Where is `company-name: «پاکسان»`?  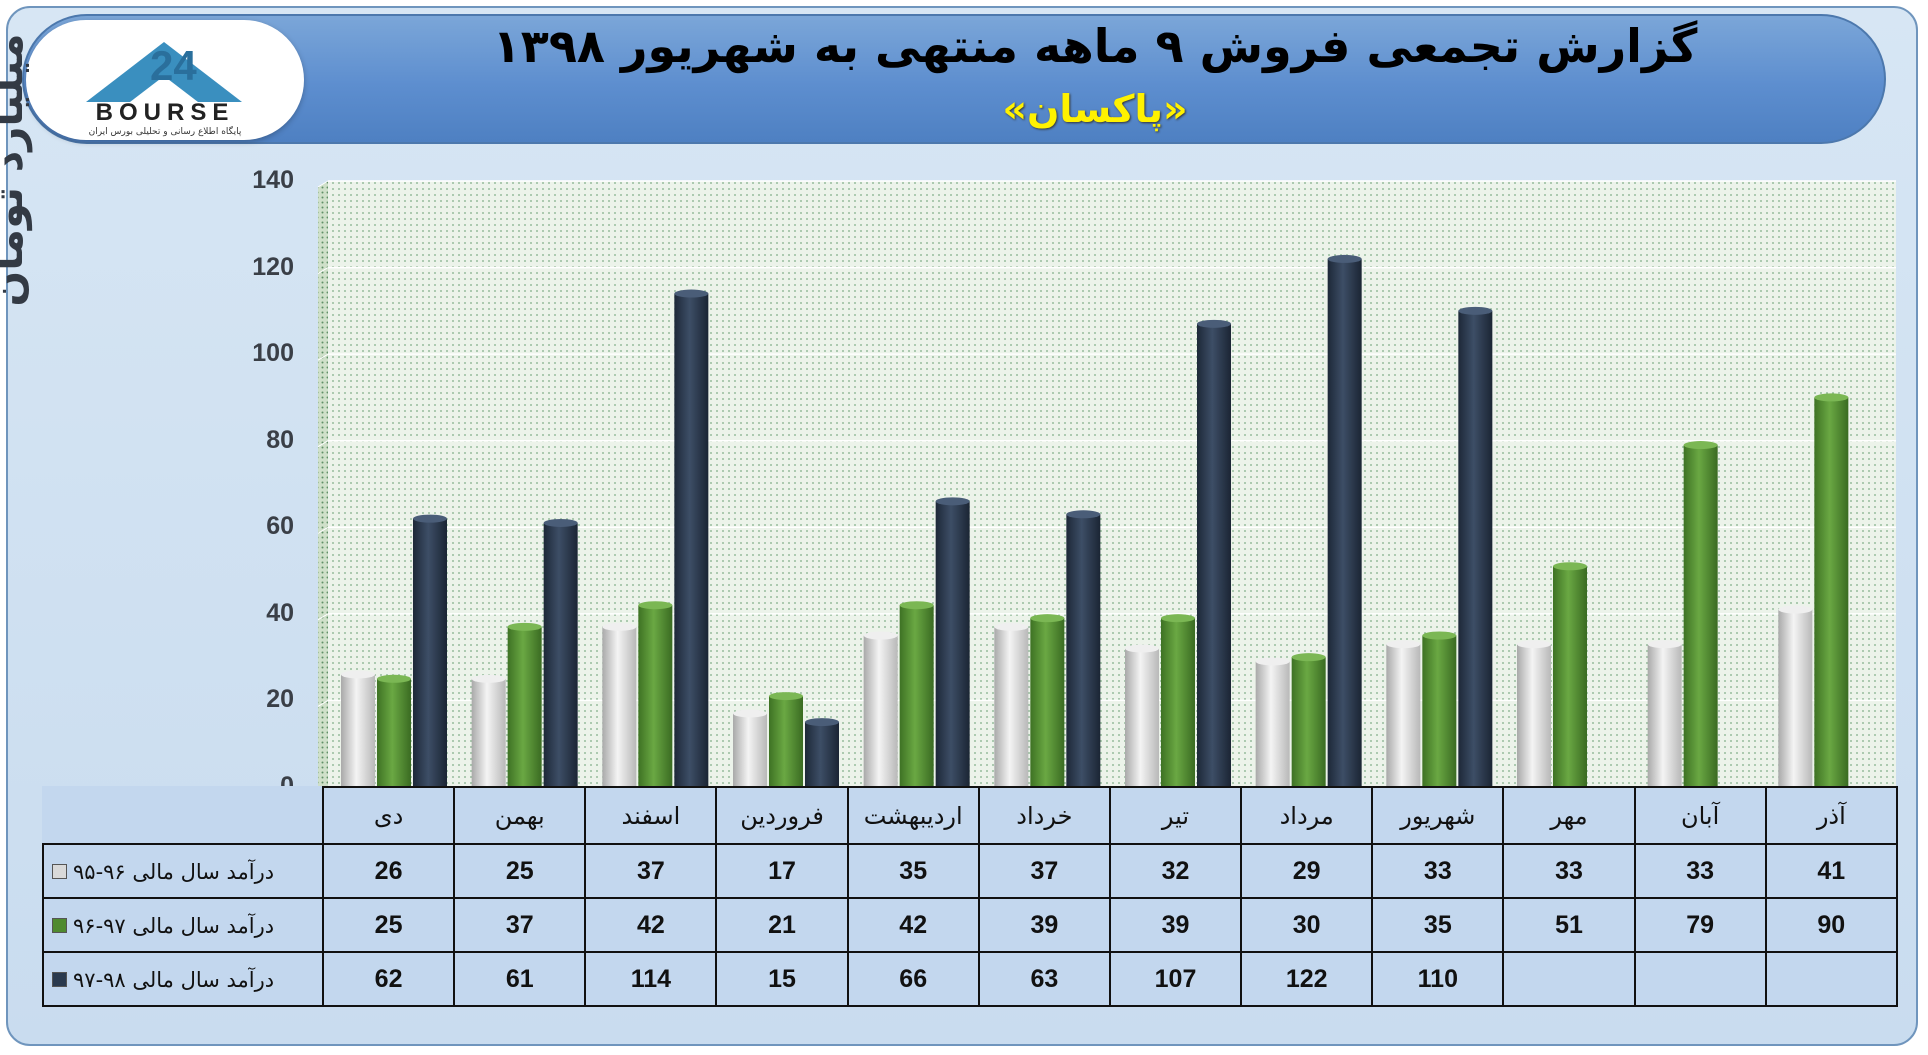 company-name: «پاکسان» is located at coordinates (1095, 109).